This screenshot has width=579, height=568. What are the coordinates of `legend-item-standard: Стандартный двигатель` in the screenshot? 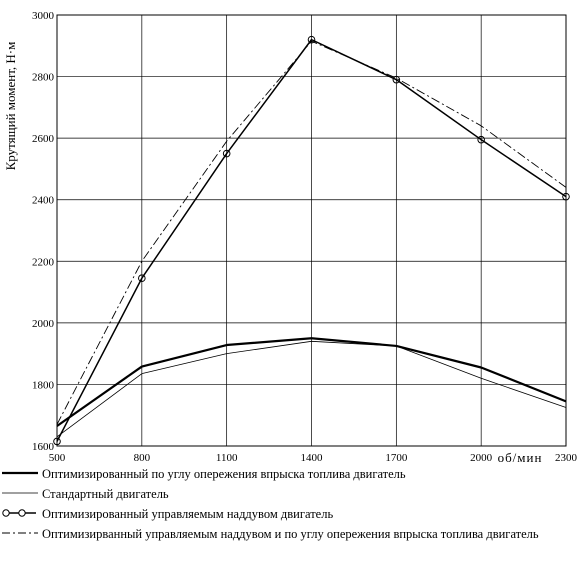 It's located at (289, 496).